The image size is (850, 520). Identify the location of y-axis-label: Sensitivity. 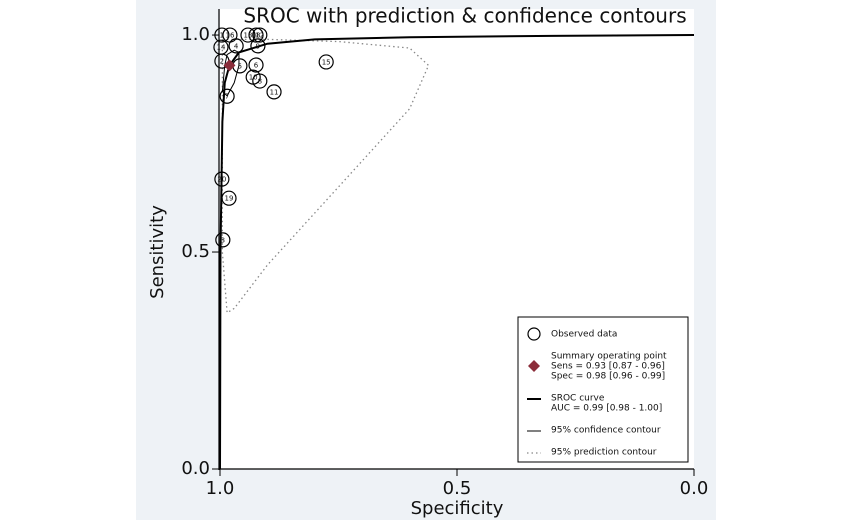
(157, 252).